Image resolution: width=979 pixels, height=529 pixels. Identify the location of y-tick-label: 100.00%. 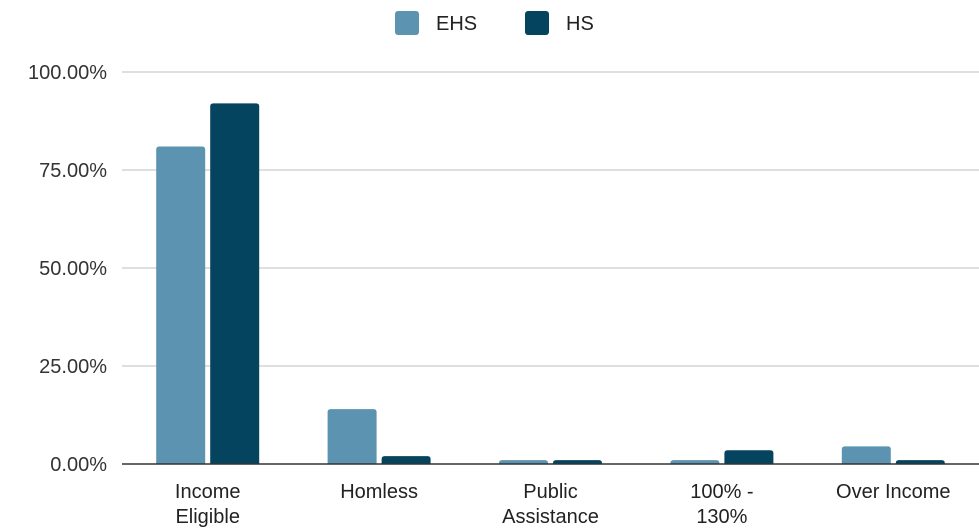
(67, 73).